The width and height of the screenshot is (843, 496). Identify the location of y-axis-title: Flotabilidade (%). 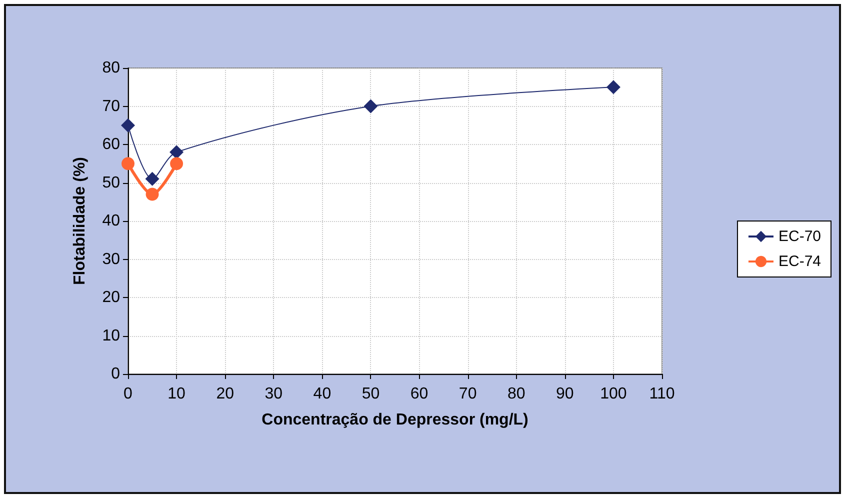
(80, 221).